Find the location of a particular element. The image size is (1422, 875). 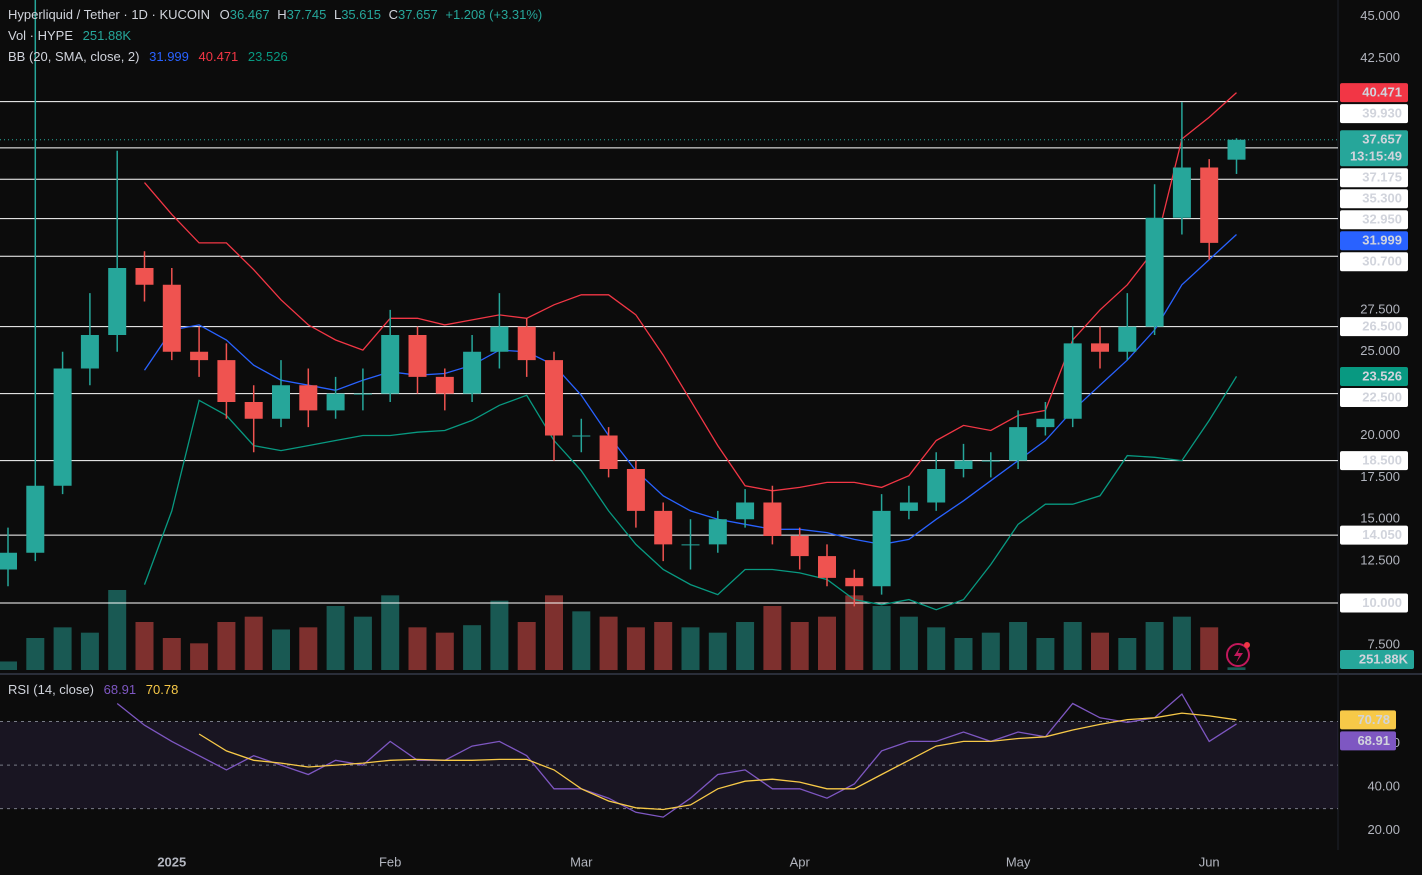

ohlc-prefix: O is located at coordinates (225, 14).